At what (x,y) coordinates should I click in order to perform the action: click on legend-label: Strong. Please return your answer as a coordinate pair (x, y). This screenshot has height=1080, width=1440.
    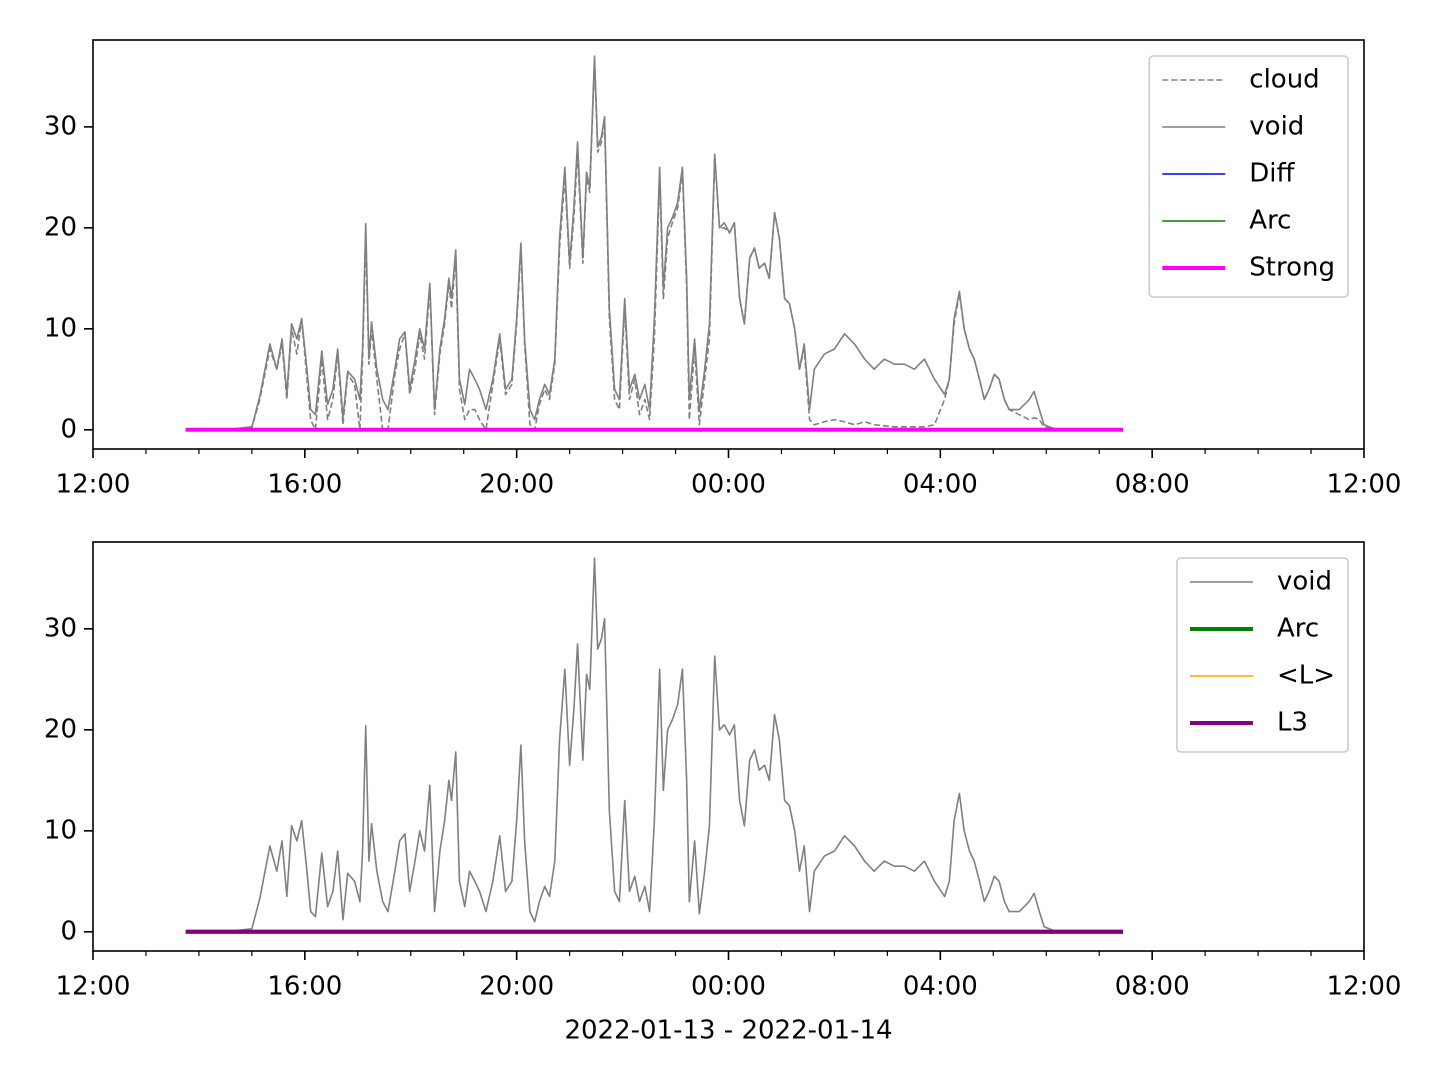
    Looking at the image, I should click on (1292, 268).